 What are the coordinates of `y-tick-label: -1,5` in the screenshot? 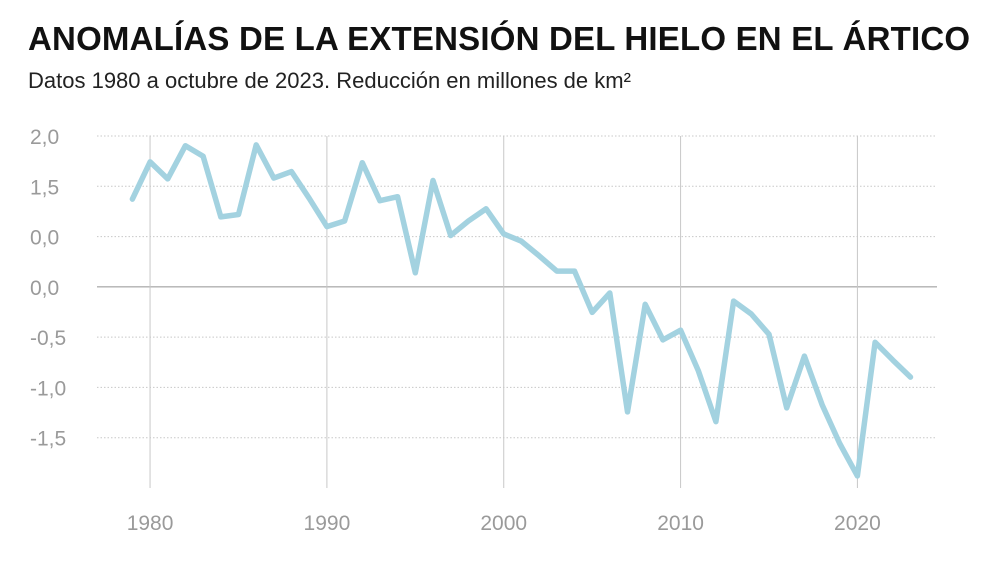 It's located at (48, 439).